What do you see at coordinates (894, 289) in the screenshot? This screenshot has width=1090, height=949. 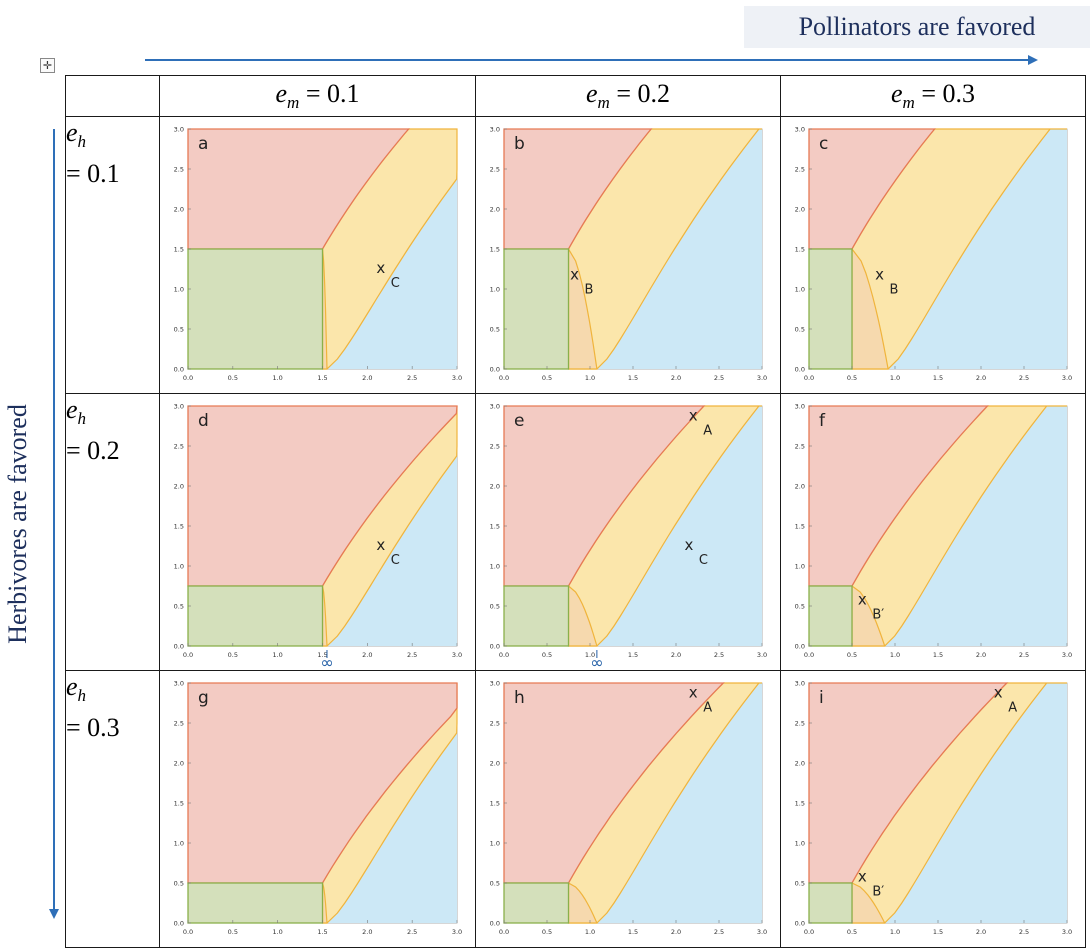 I see `marker-label: B` at bounding box center [894, 289].